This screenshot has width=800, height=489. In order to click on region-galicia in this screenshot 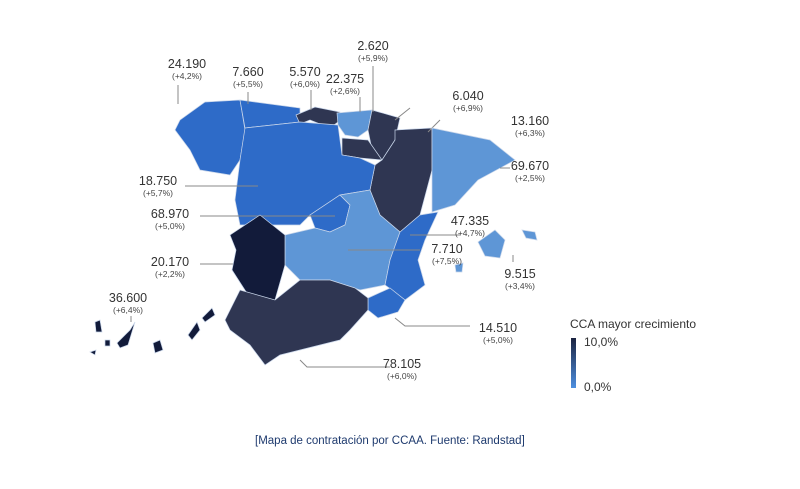, I will do `click(210, 137)`.